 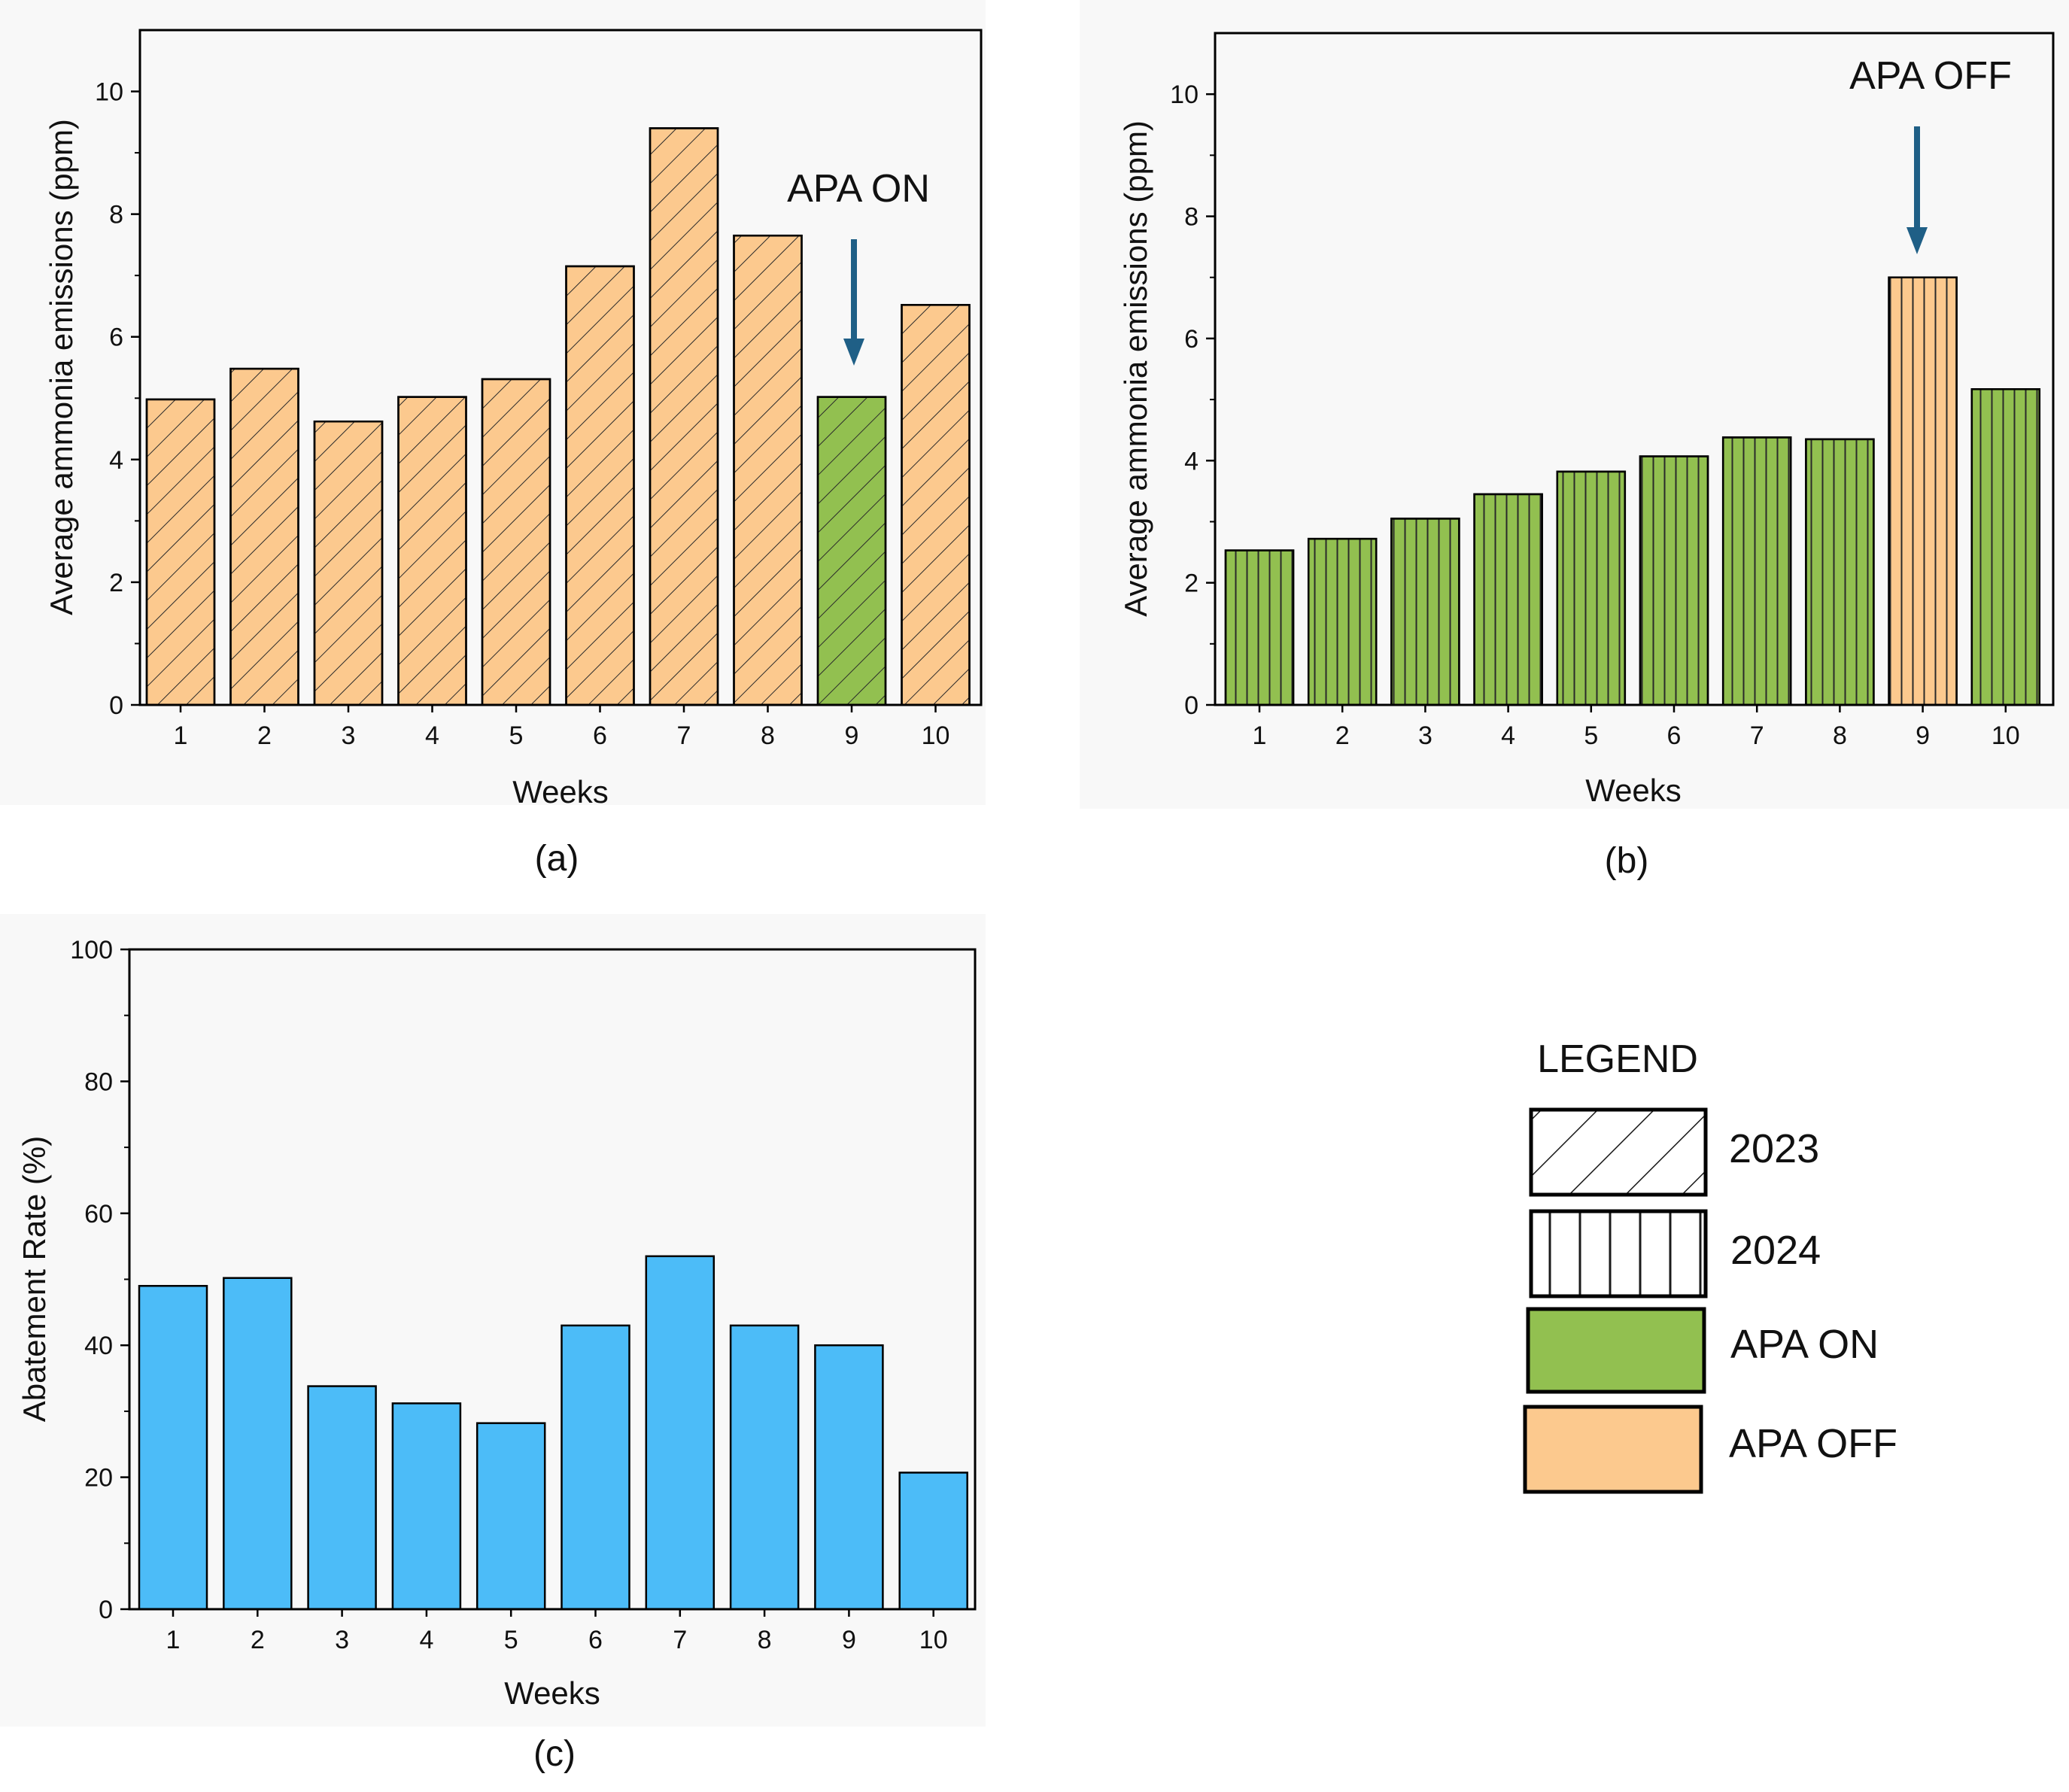 I want to click on y-tick-label: 10, so click(x=1184, y=94).